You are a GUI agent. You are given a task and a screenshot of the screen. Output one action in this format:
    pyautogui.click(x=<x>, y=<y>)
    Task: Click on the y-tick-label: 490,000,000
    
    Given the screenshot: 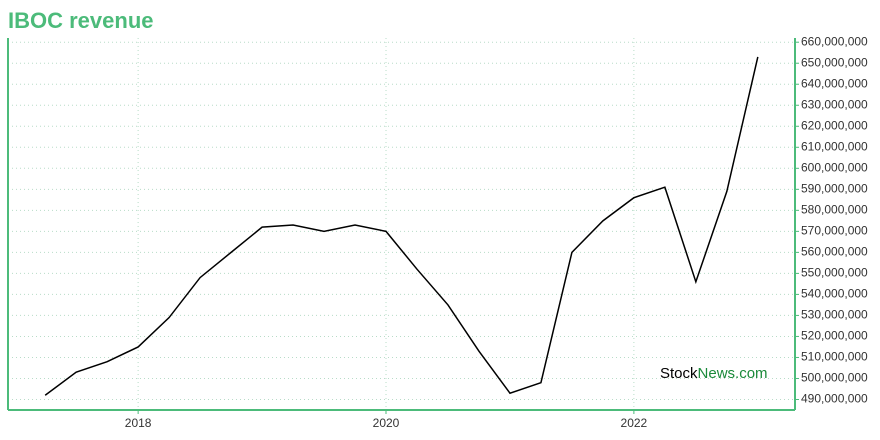 What is the action you would take?
    pyautogui.click(x=834, y=399)
    